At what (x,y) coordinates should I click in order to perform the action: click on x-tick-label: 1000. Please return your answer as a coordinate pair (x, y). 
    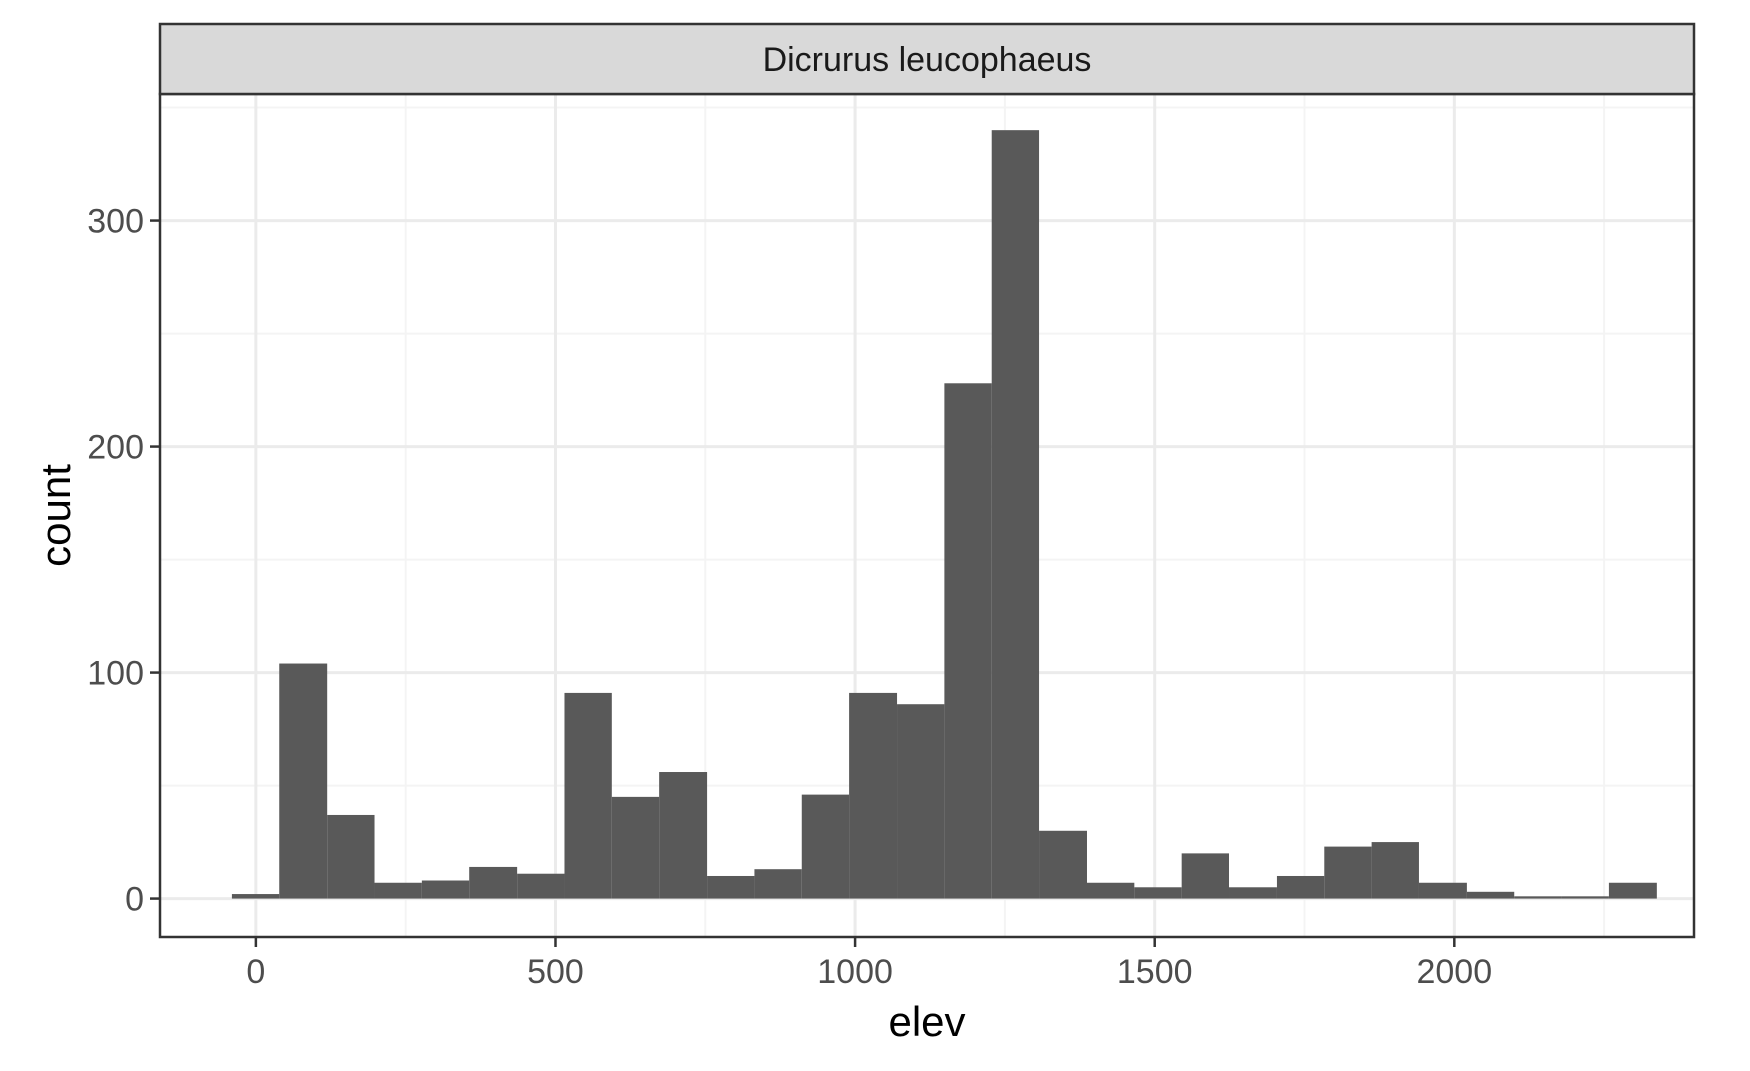
    Looking at the image, I should click on (855, 972).